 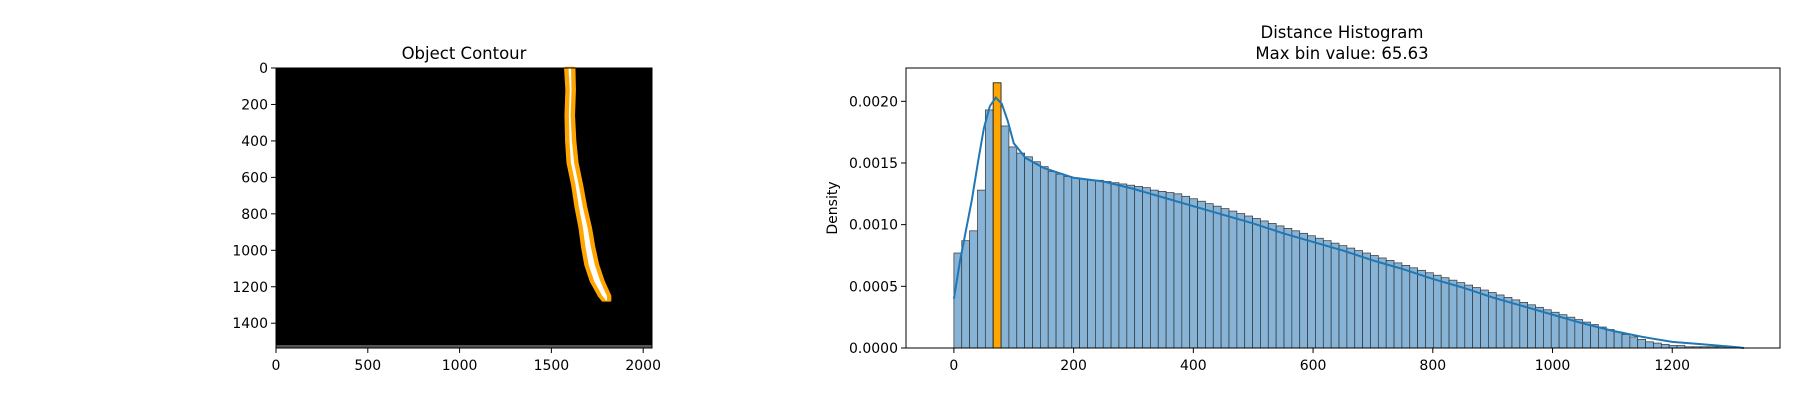 What do you see at coordinates (873, 102) in the screenshot?
I see `hist-y-tick-label: 0.0020` at bounding box center [873, 102].